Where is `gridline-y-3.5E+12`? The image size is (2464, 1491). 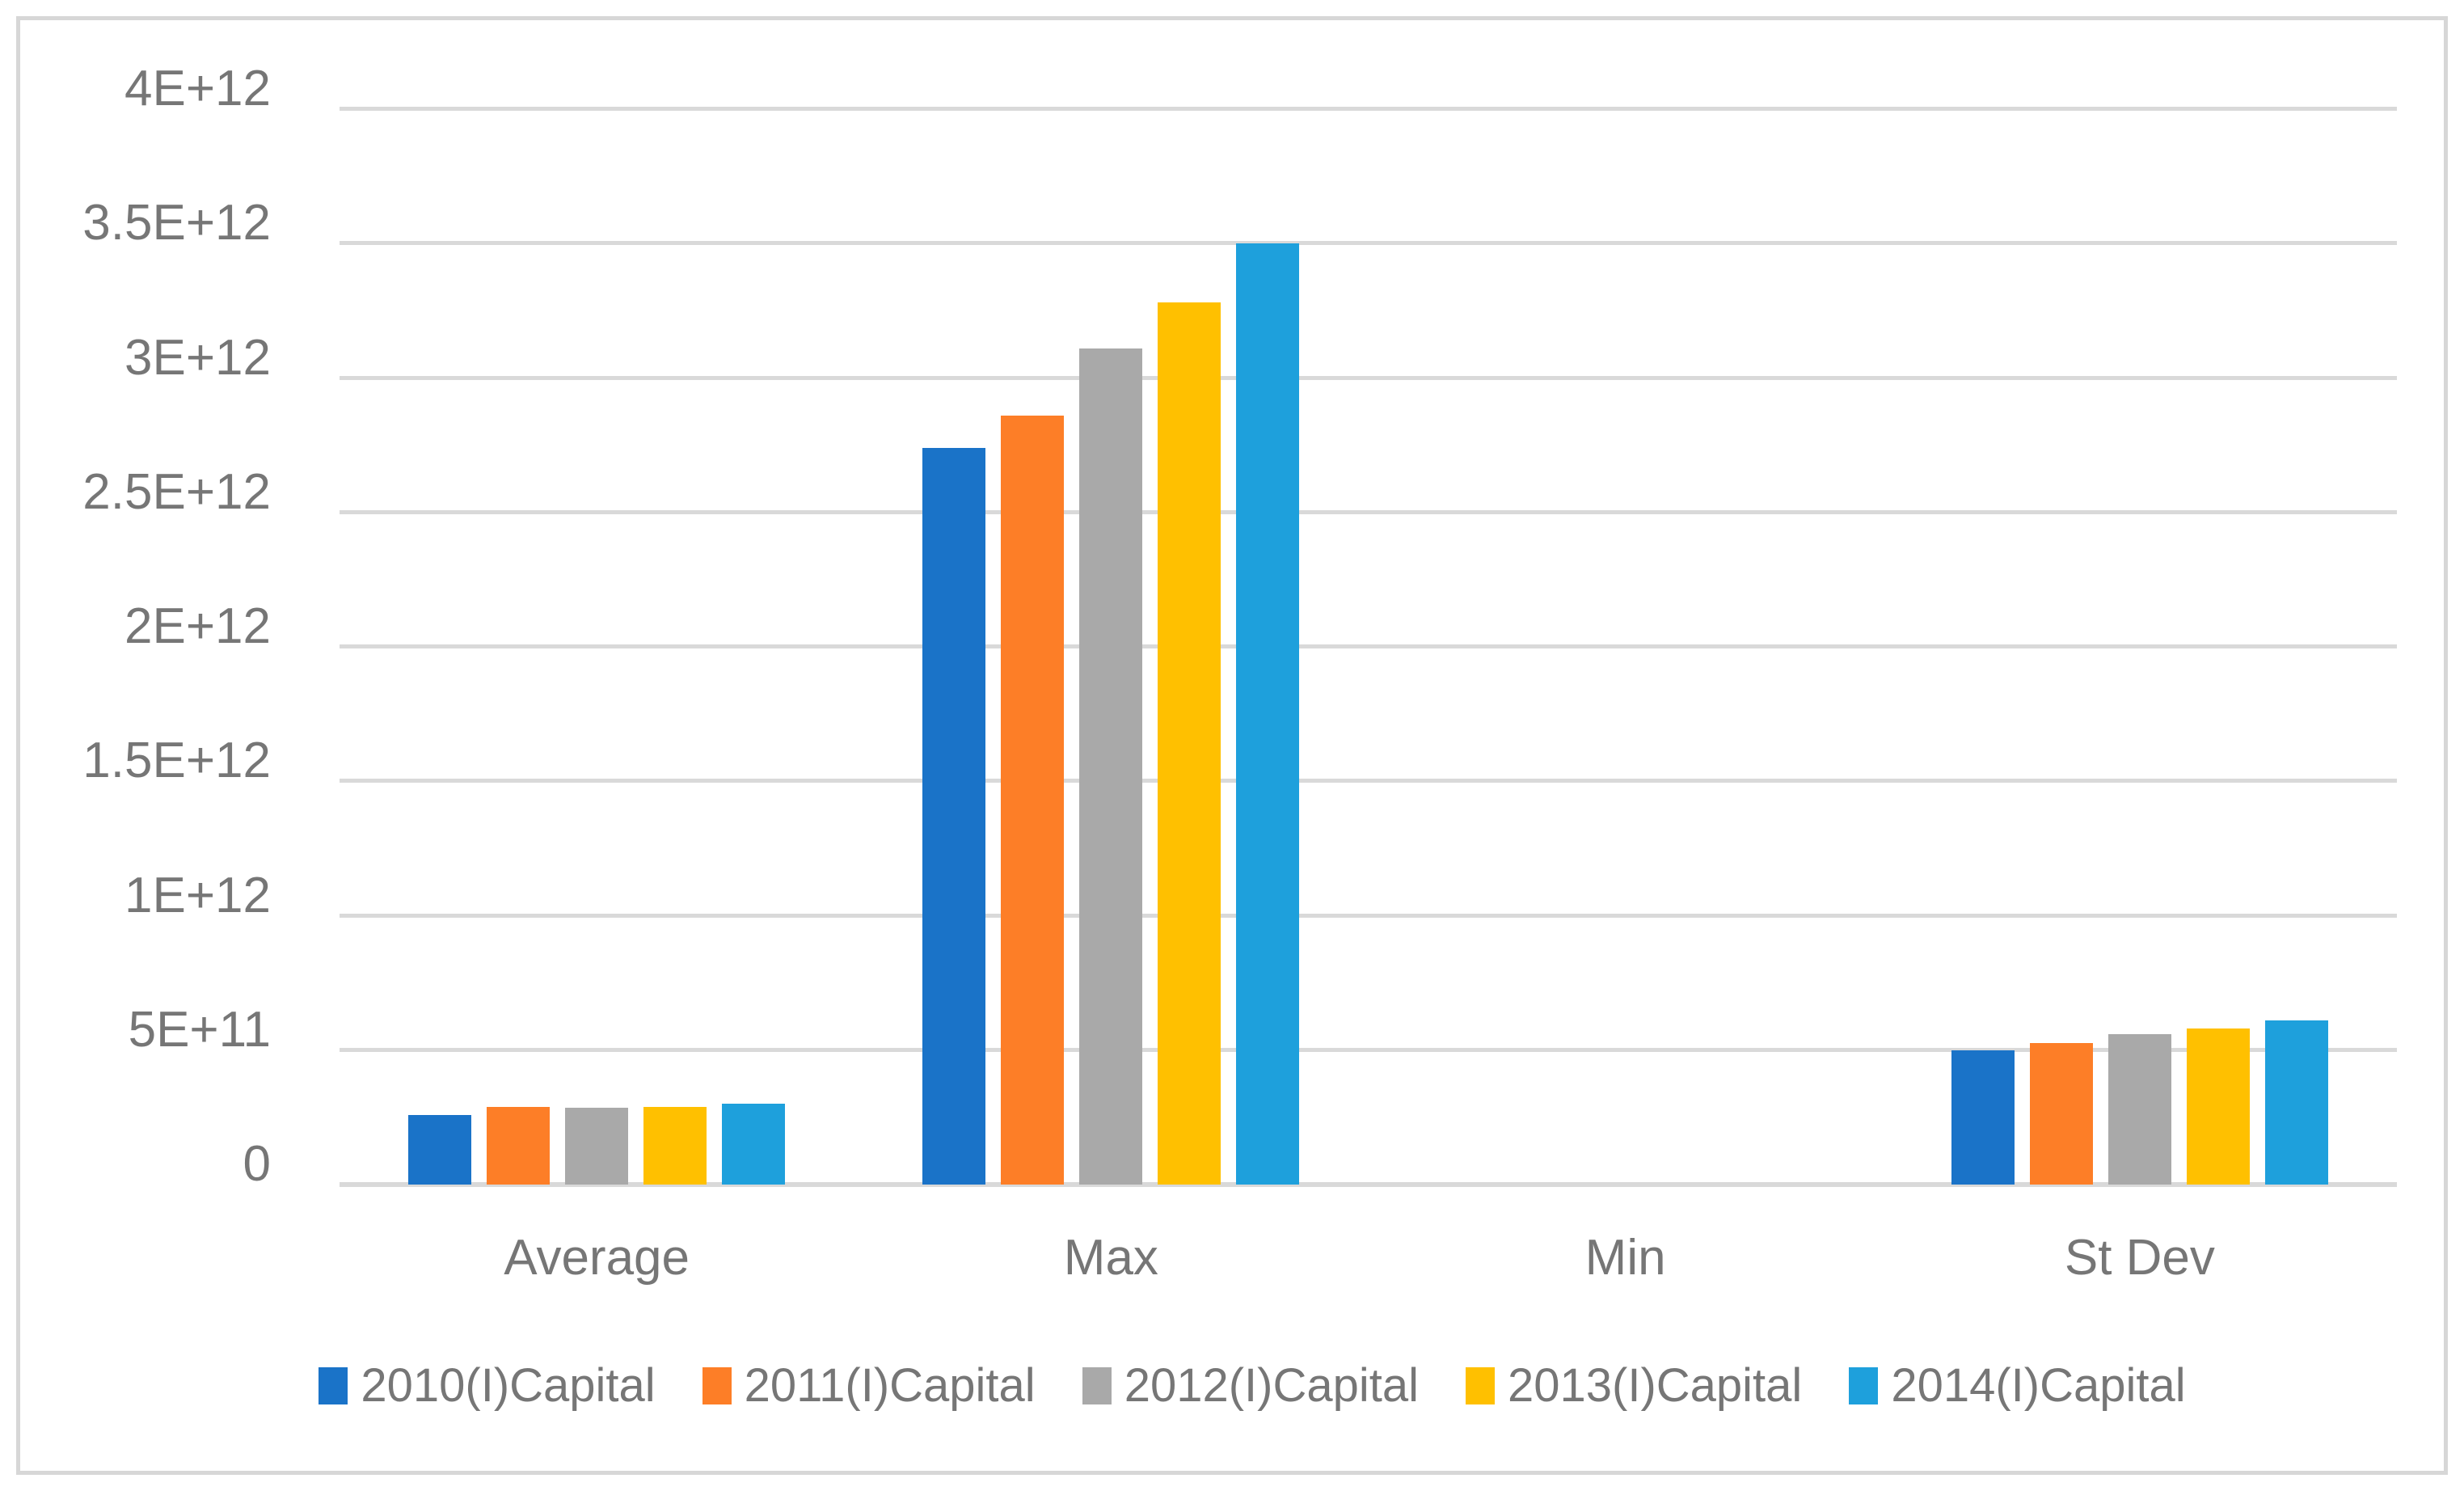
gridline-y-3.5E+12 is located at coordinates (1369, 243).